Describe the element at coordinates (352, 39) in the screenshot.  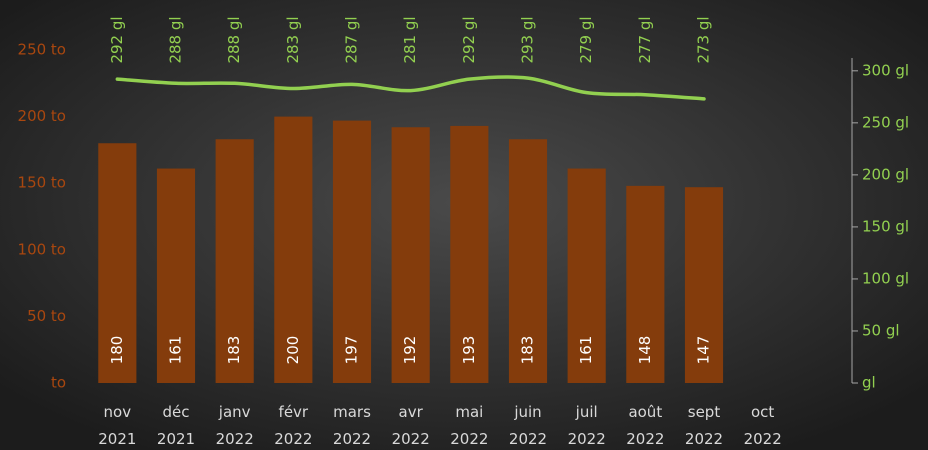
I see `line-value-label: 287 gl` at that location.